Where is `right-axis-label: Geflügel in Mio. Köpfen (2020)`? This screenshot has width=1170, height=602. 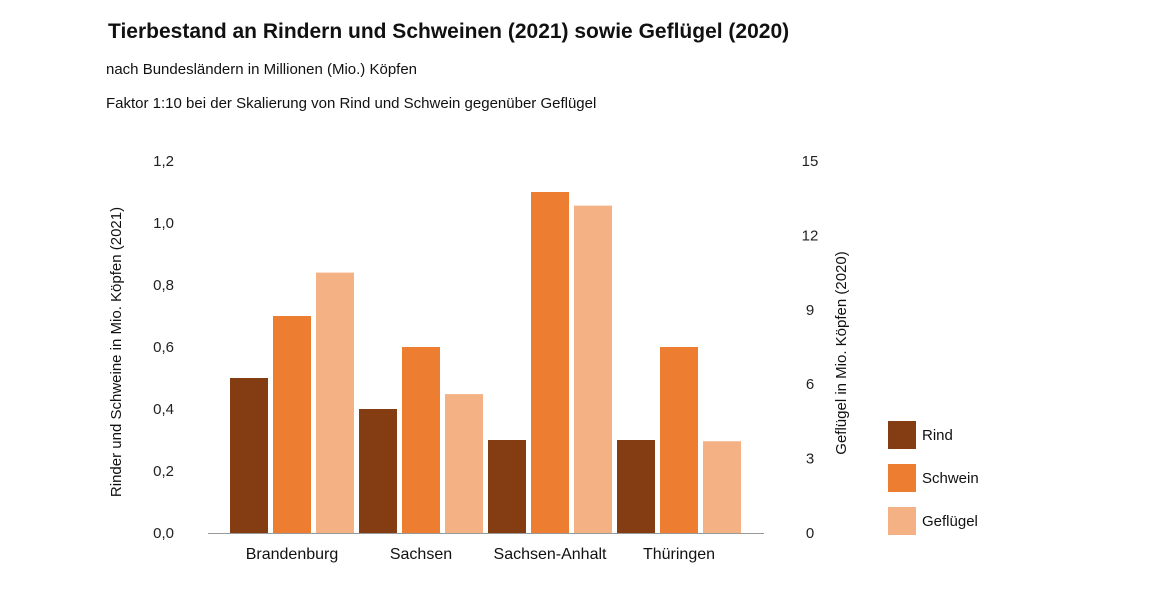 right-axis-label: Geflügel in Mio. Köpfen (2020) is located at coordinates (841, 352).